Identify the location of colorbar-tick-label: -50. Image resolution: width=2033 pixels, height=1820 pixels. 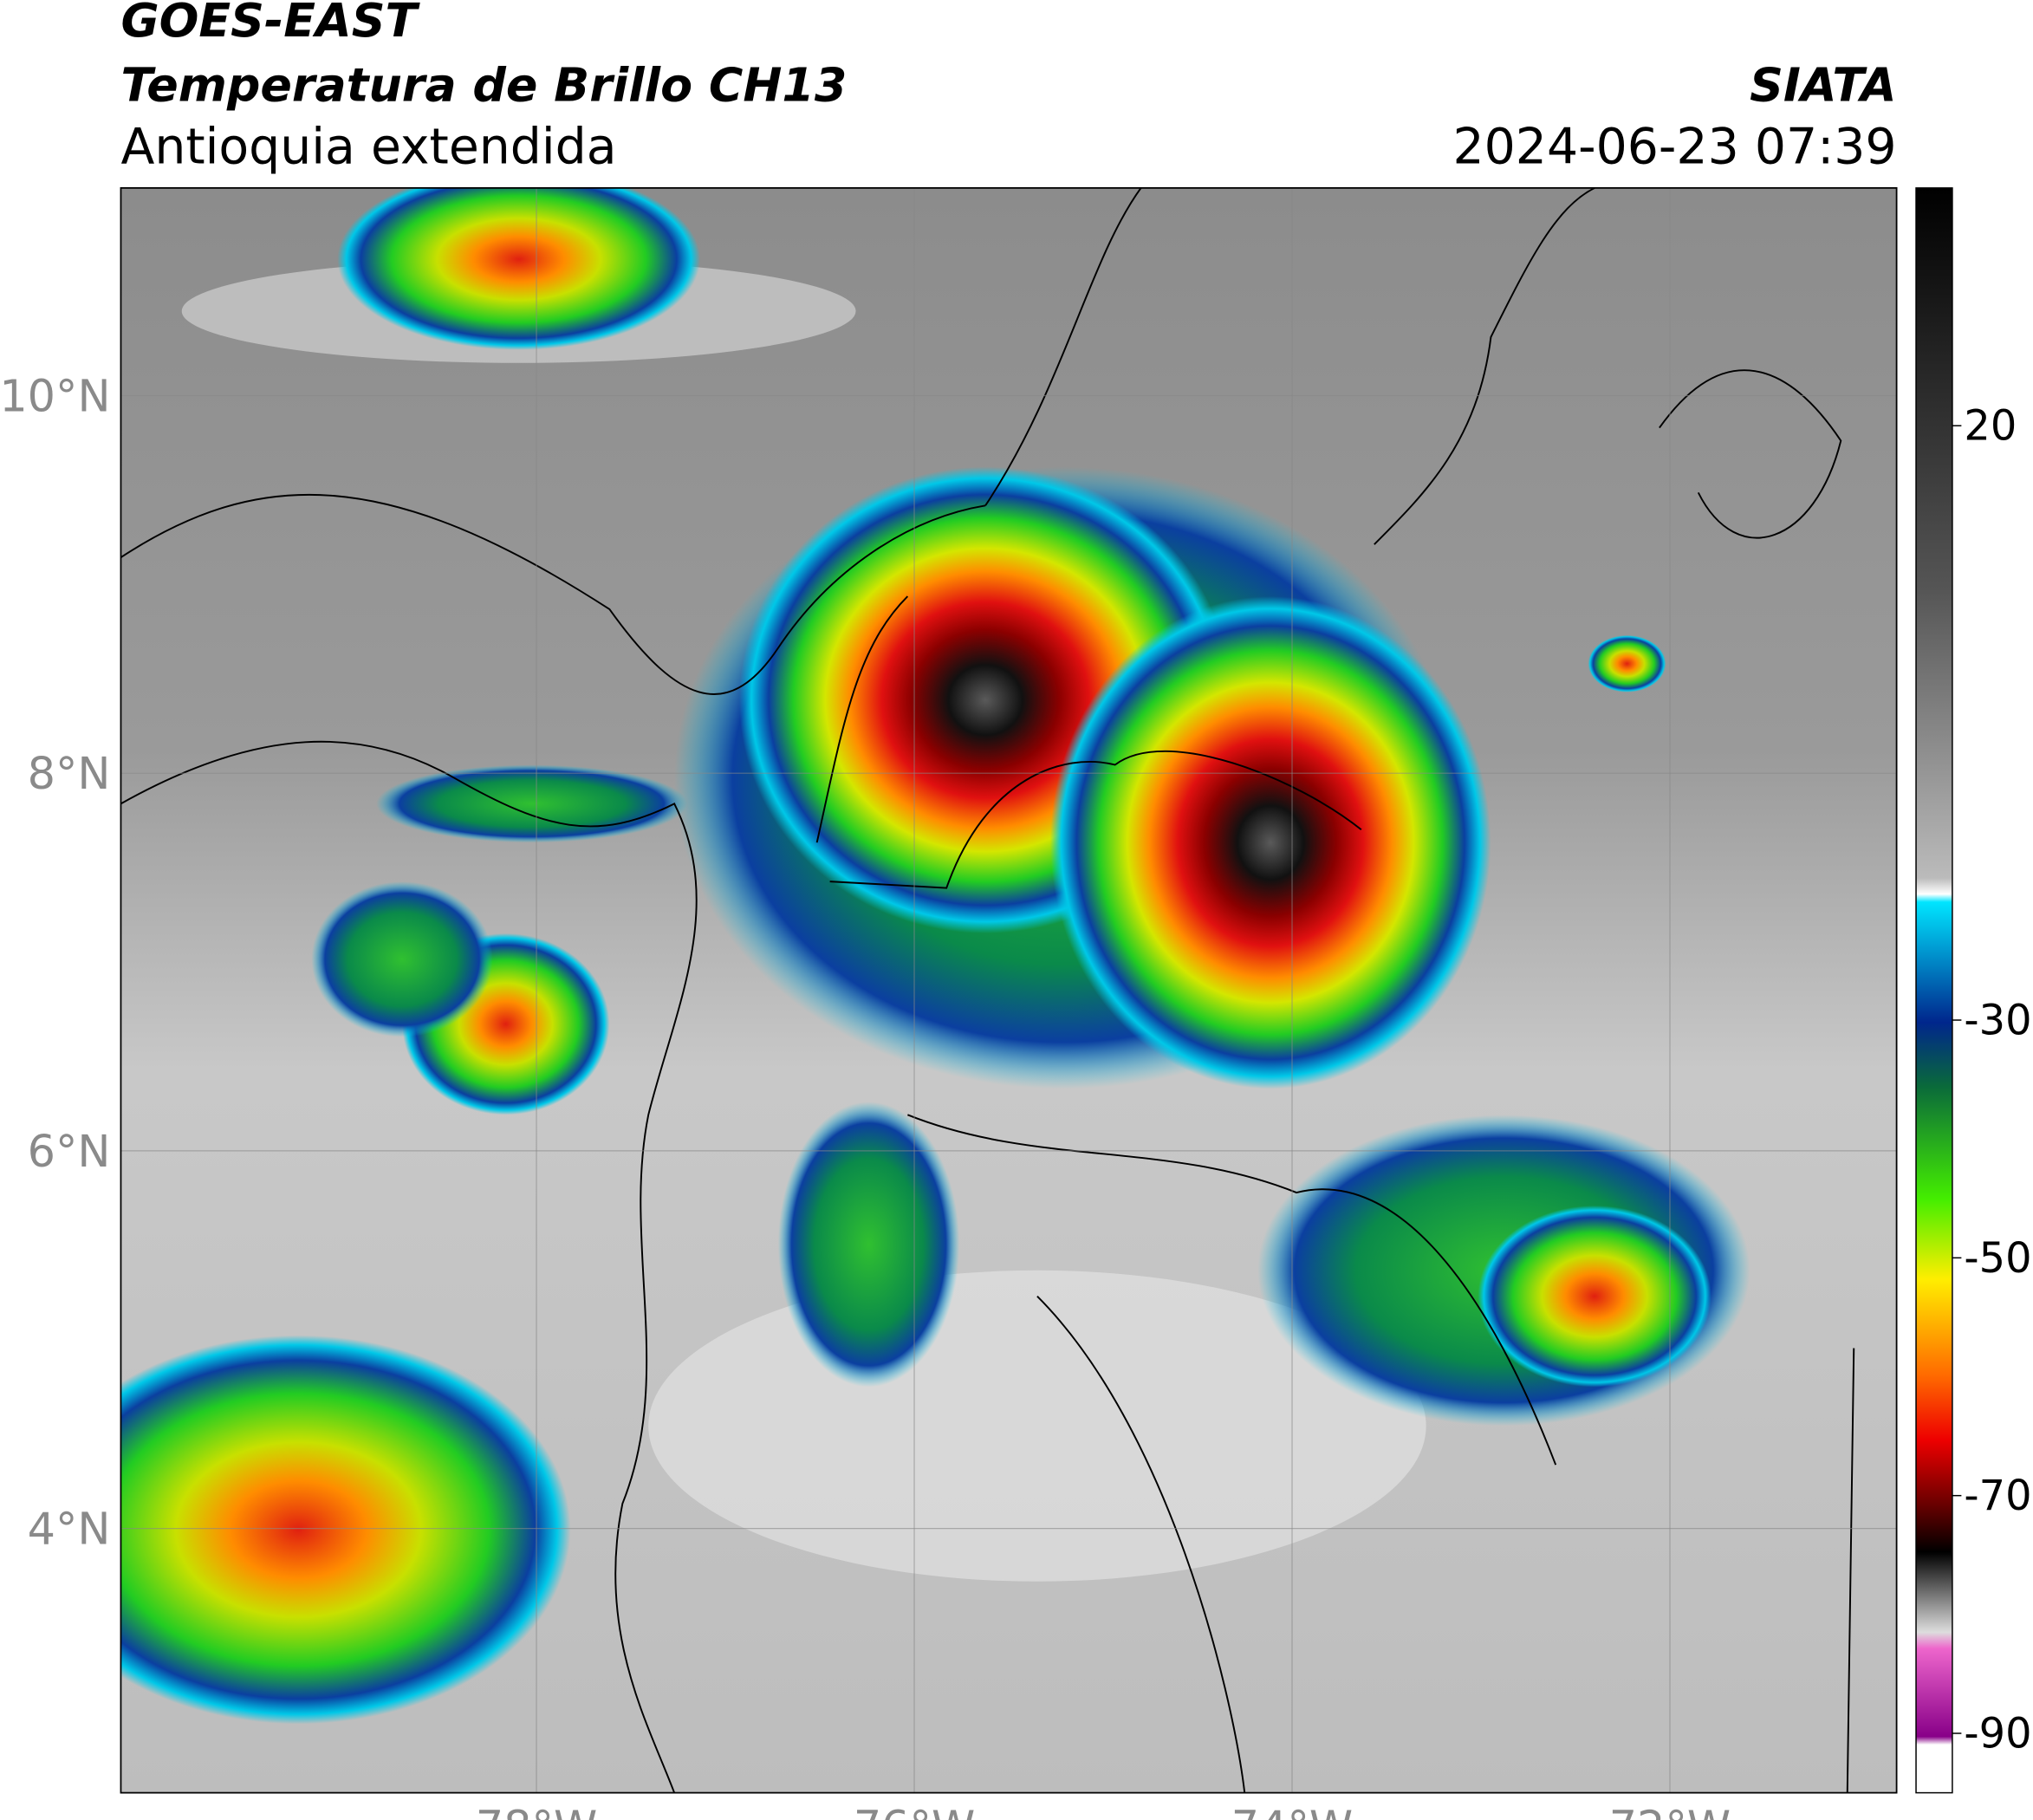
(1997, 1259).